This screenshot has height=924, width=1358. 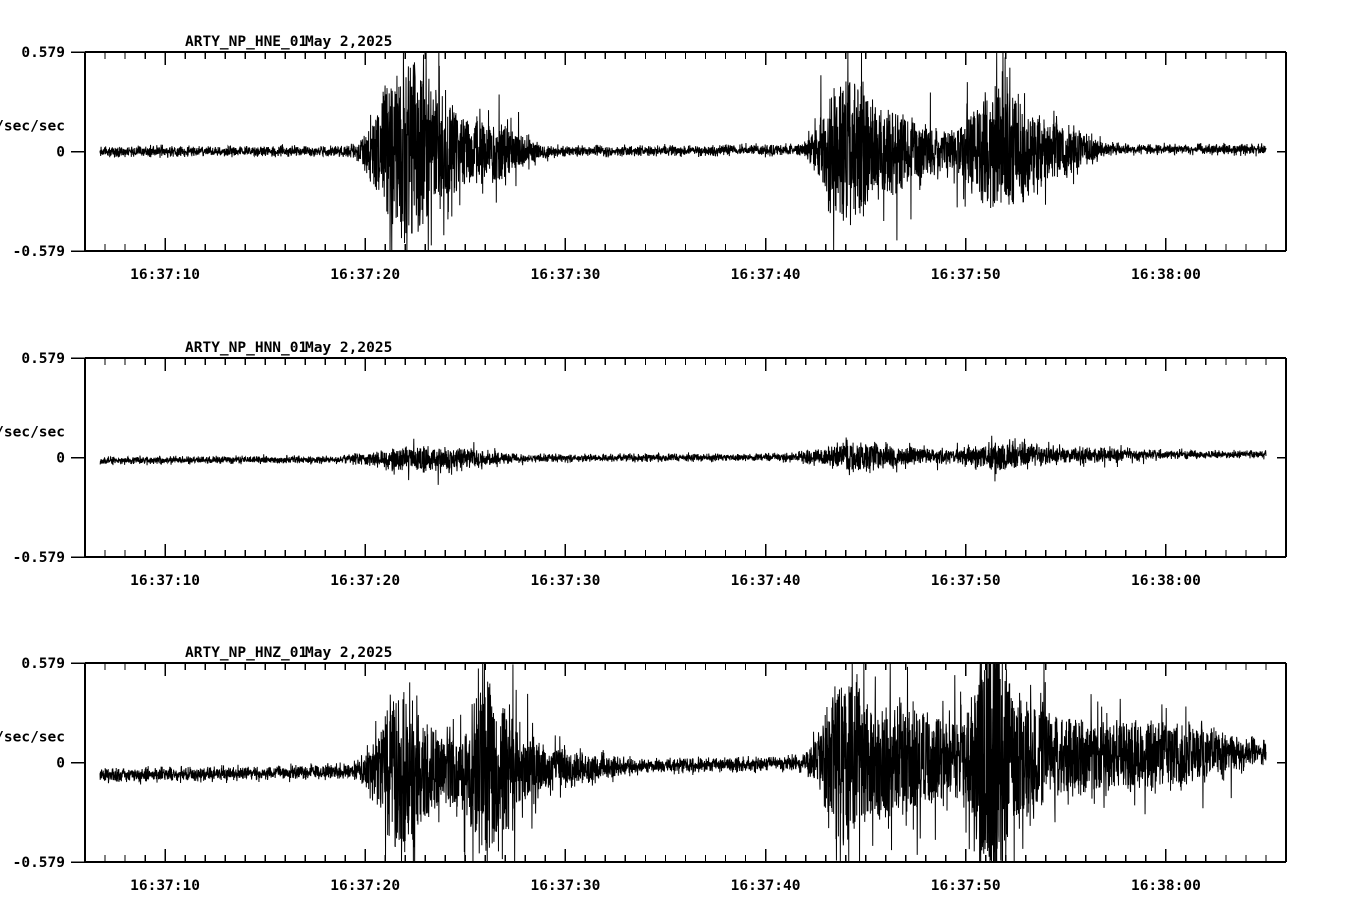 I want to click on waveform-trace, so click(x=683, y=460).